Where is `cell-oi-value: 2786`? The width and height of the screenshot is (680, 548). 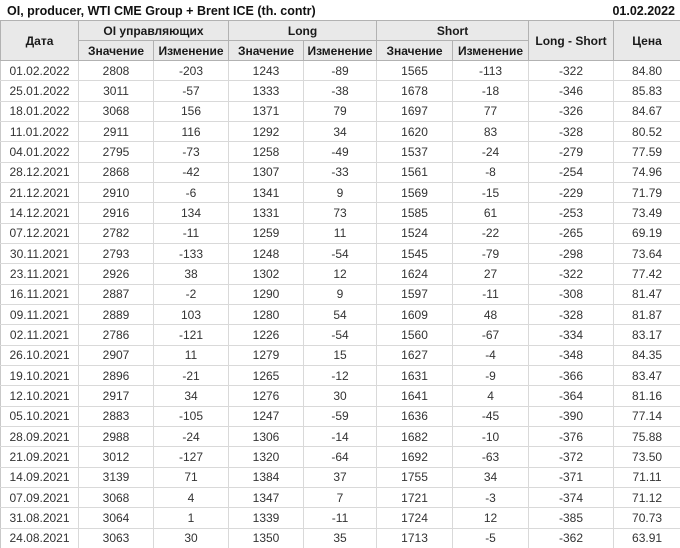
cell-oi-value: 2786 is located at coordinates (116, 335).